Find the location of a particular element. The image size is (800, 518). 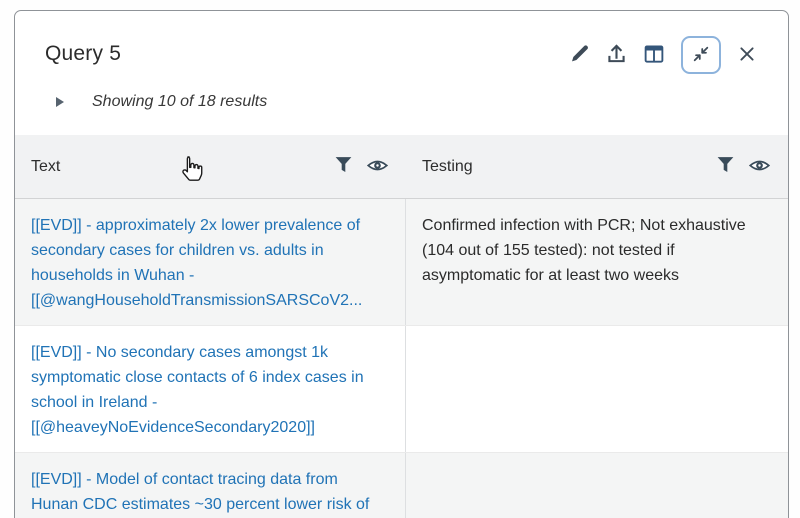

pencil-icon is located at coordinates (579, 55).